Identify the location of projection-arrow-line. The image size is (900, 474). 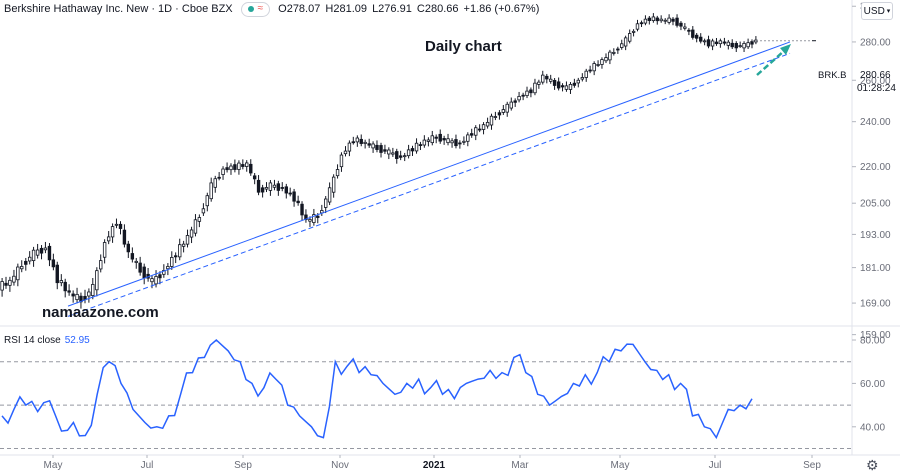
(771, 62).